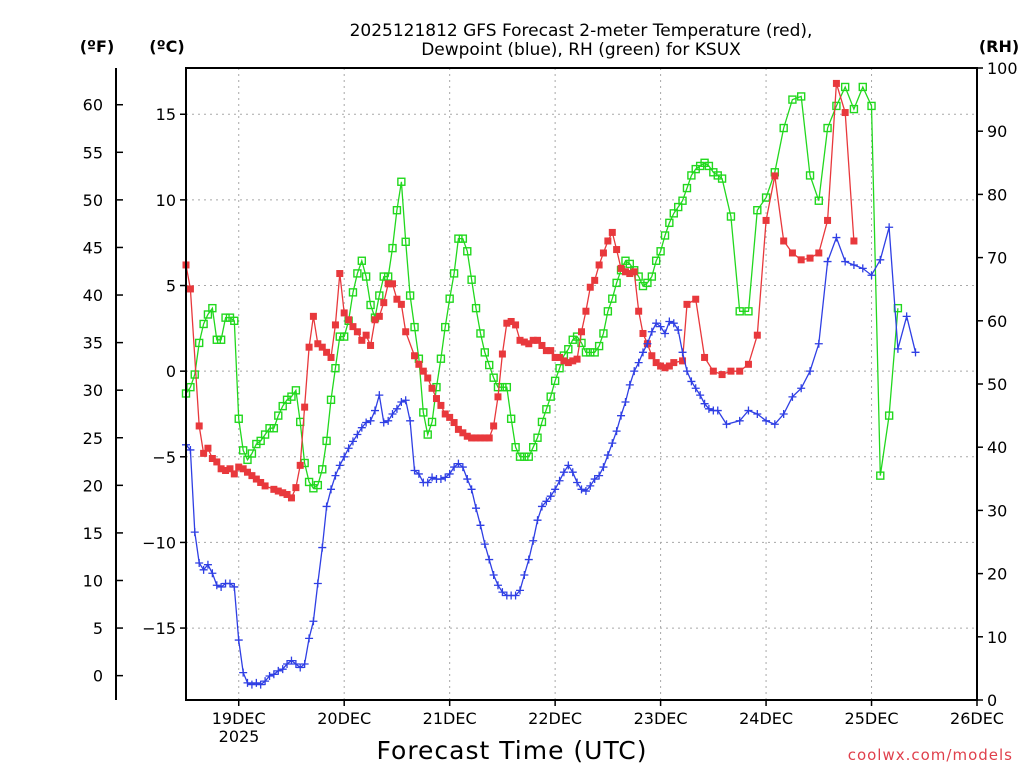  What do you see at coordinates (239, 736) in the screenshot?
I see `year-label: 2025` at bounding box center [239, 736].